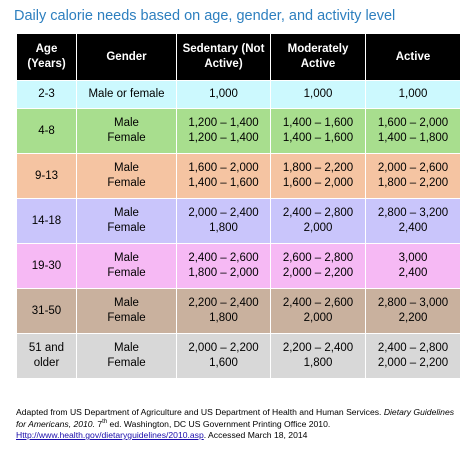  What do you see at coordinates (413, 311) in the screenshot?
I see `active-cell: 2,800 – 3,000 2,200` at bounding box center [413, 311].